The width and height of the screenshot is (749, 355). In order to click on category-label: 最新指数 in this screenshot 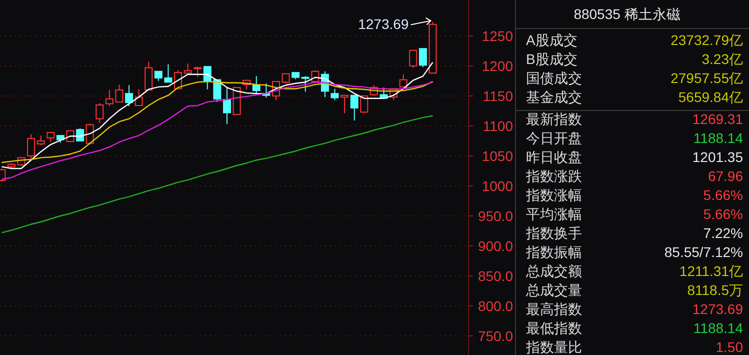, I will do `click(554, 119)`.